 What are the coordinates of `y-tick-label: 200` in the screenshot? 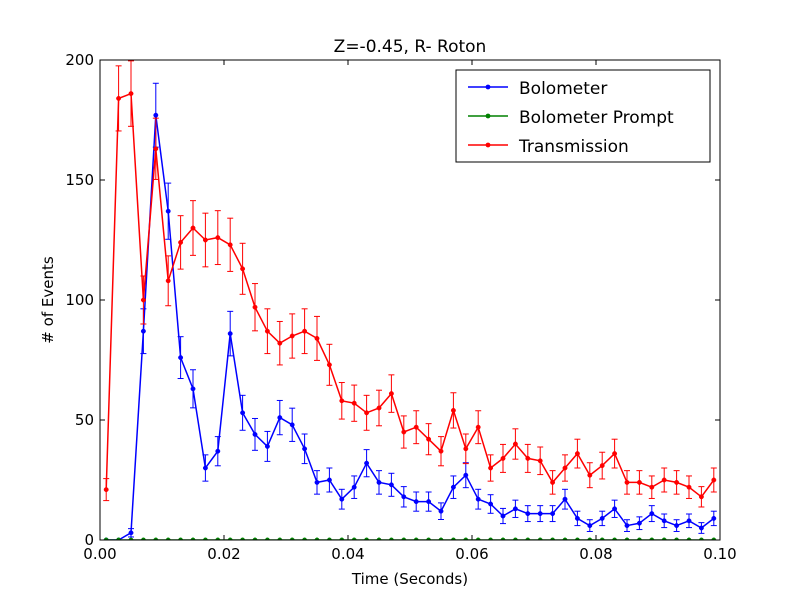 It's located at (79, 60).